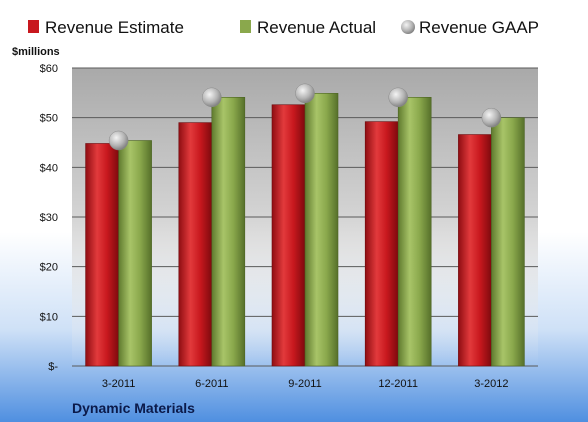 This screenshot has height=422, width=588. I want to click on y-tick-label: $20, so click(49, 268).